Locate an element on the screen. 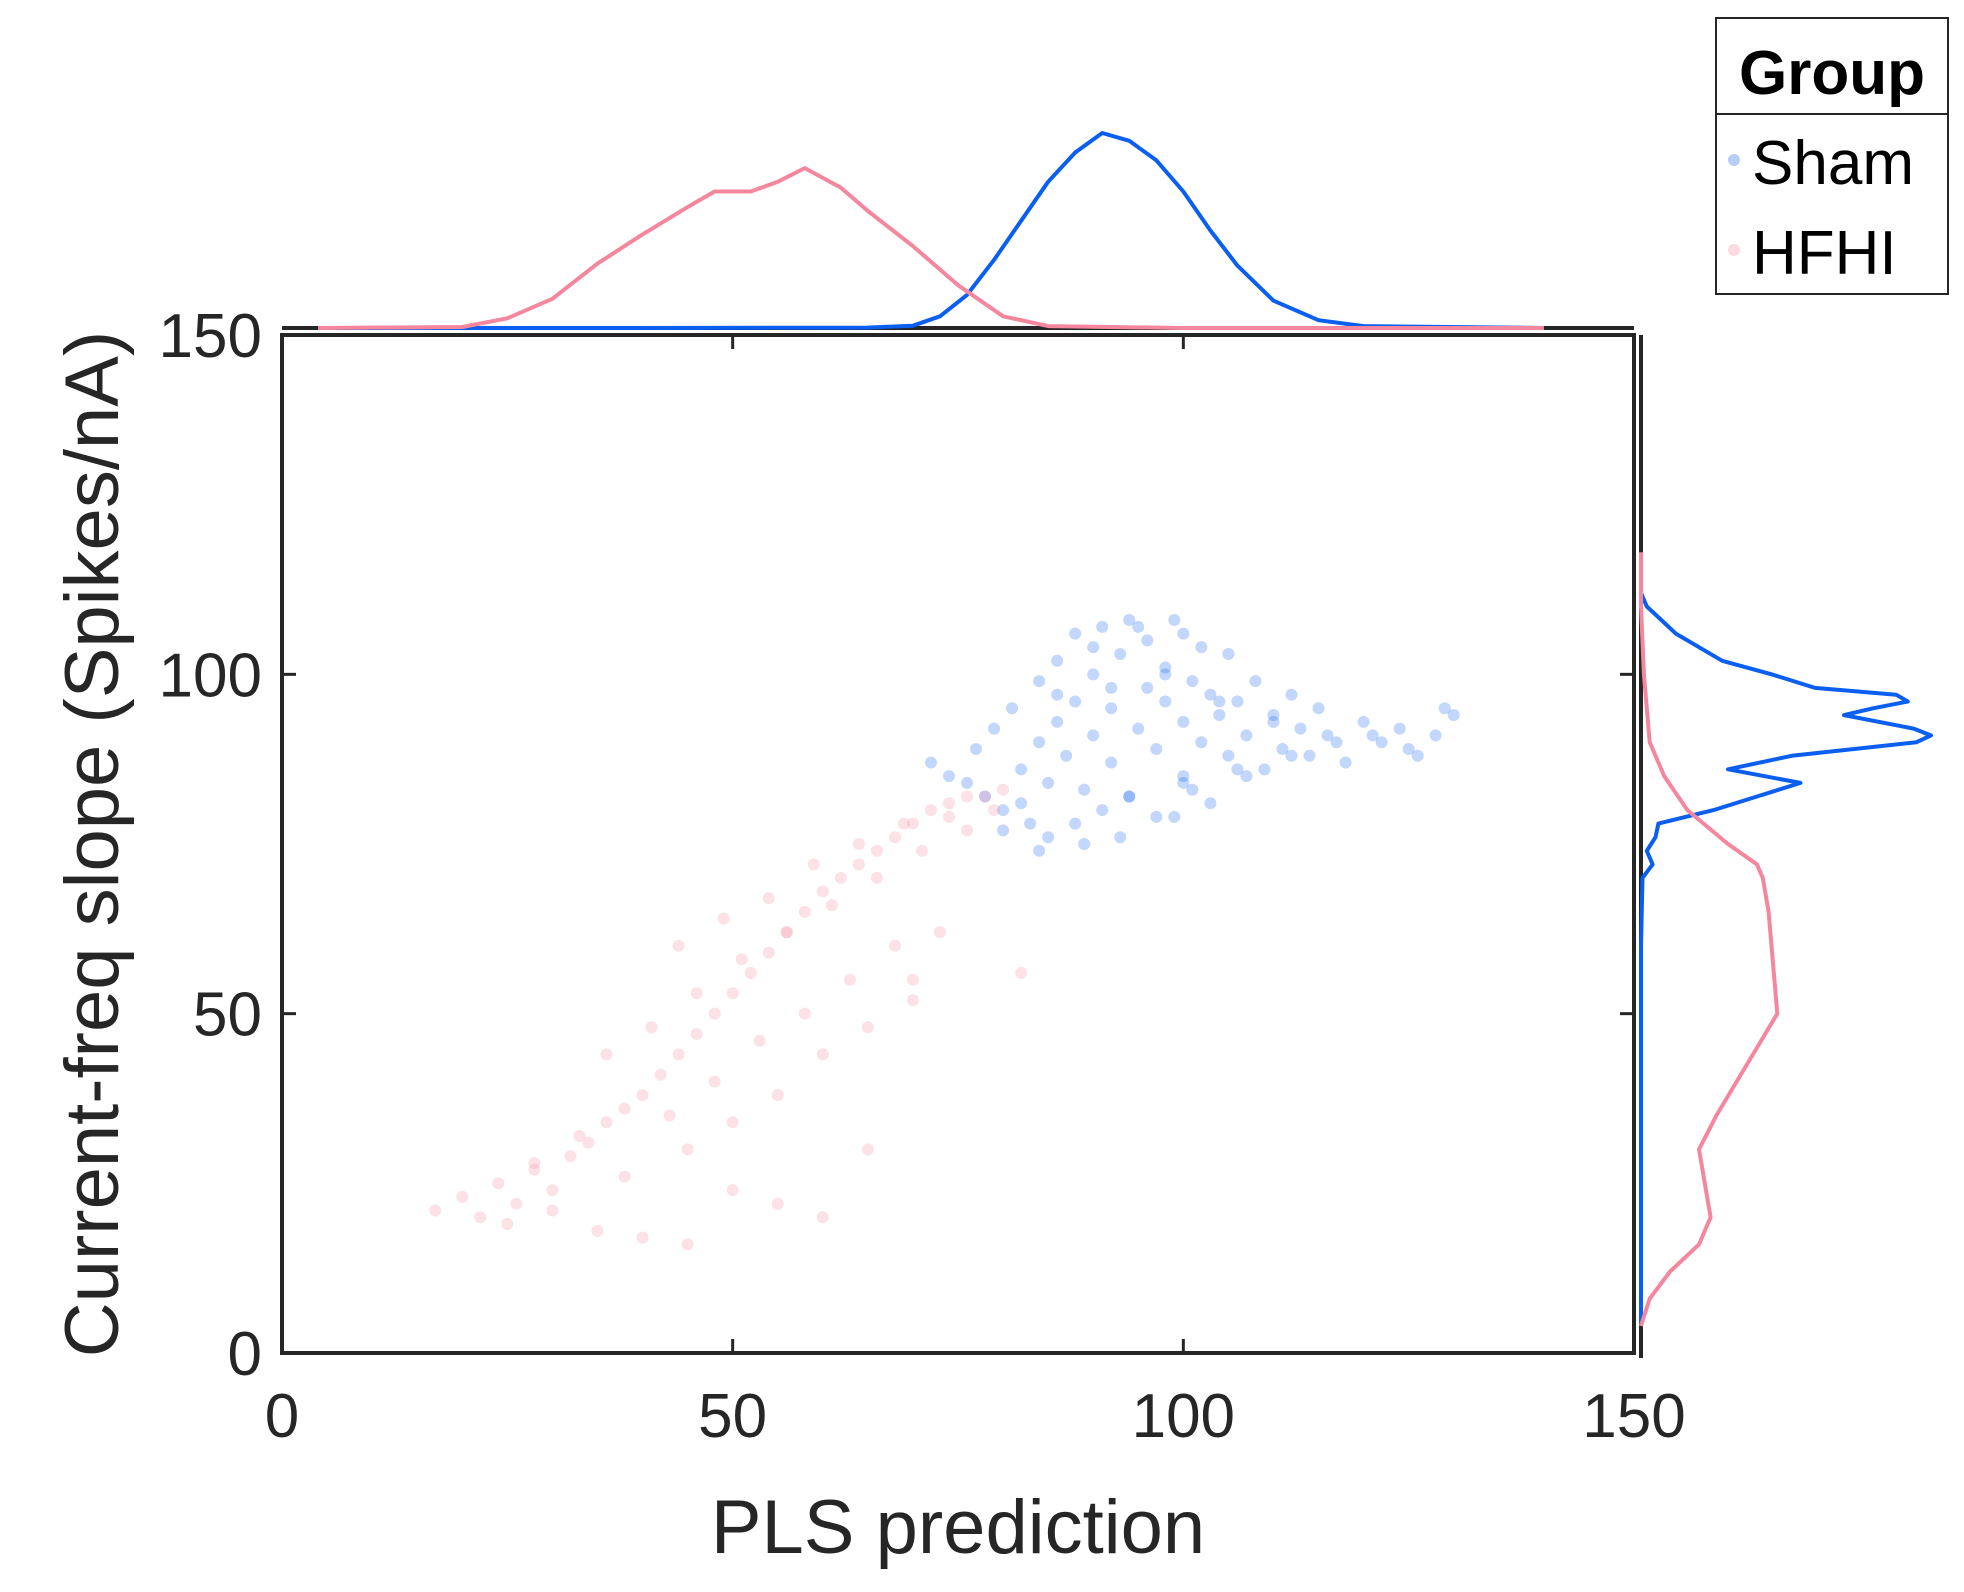 The height and width of the screenshot is (1592, 1964). density-top-sham is located at coordinates (931, 230).